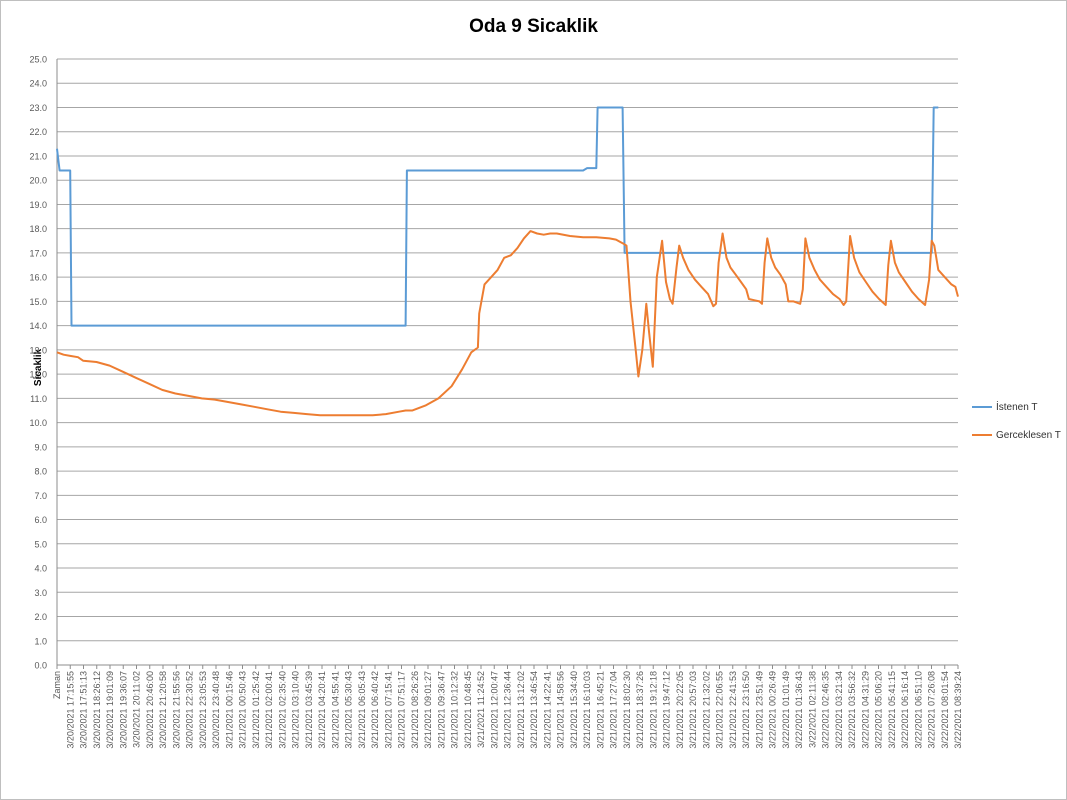  What do you see at coordinates (375, 710) in the screenshot?
I see `x-tick-label: 3/21/2021 06:40:42` at bounding box center [375, 710].